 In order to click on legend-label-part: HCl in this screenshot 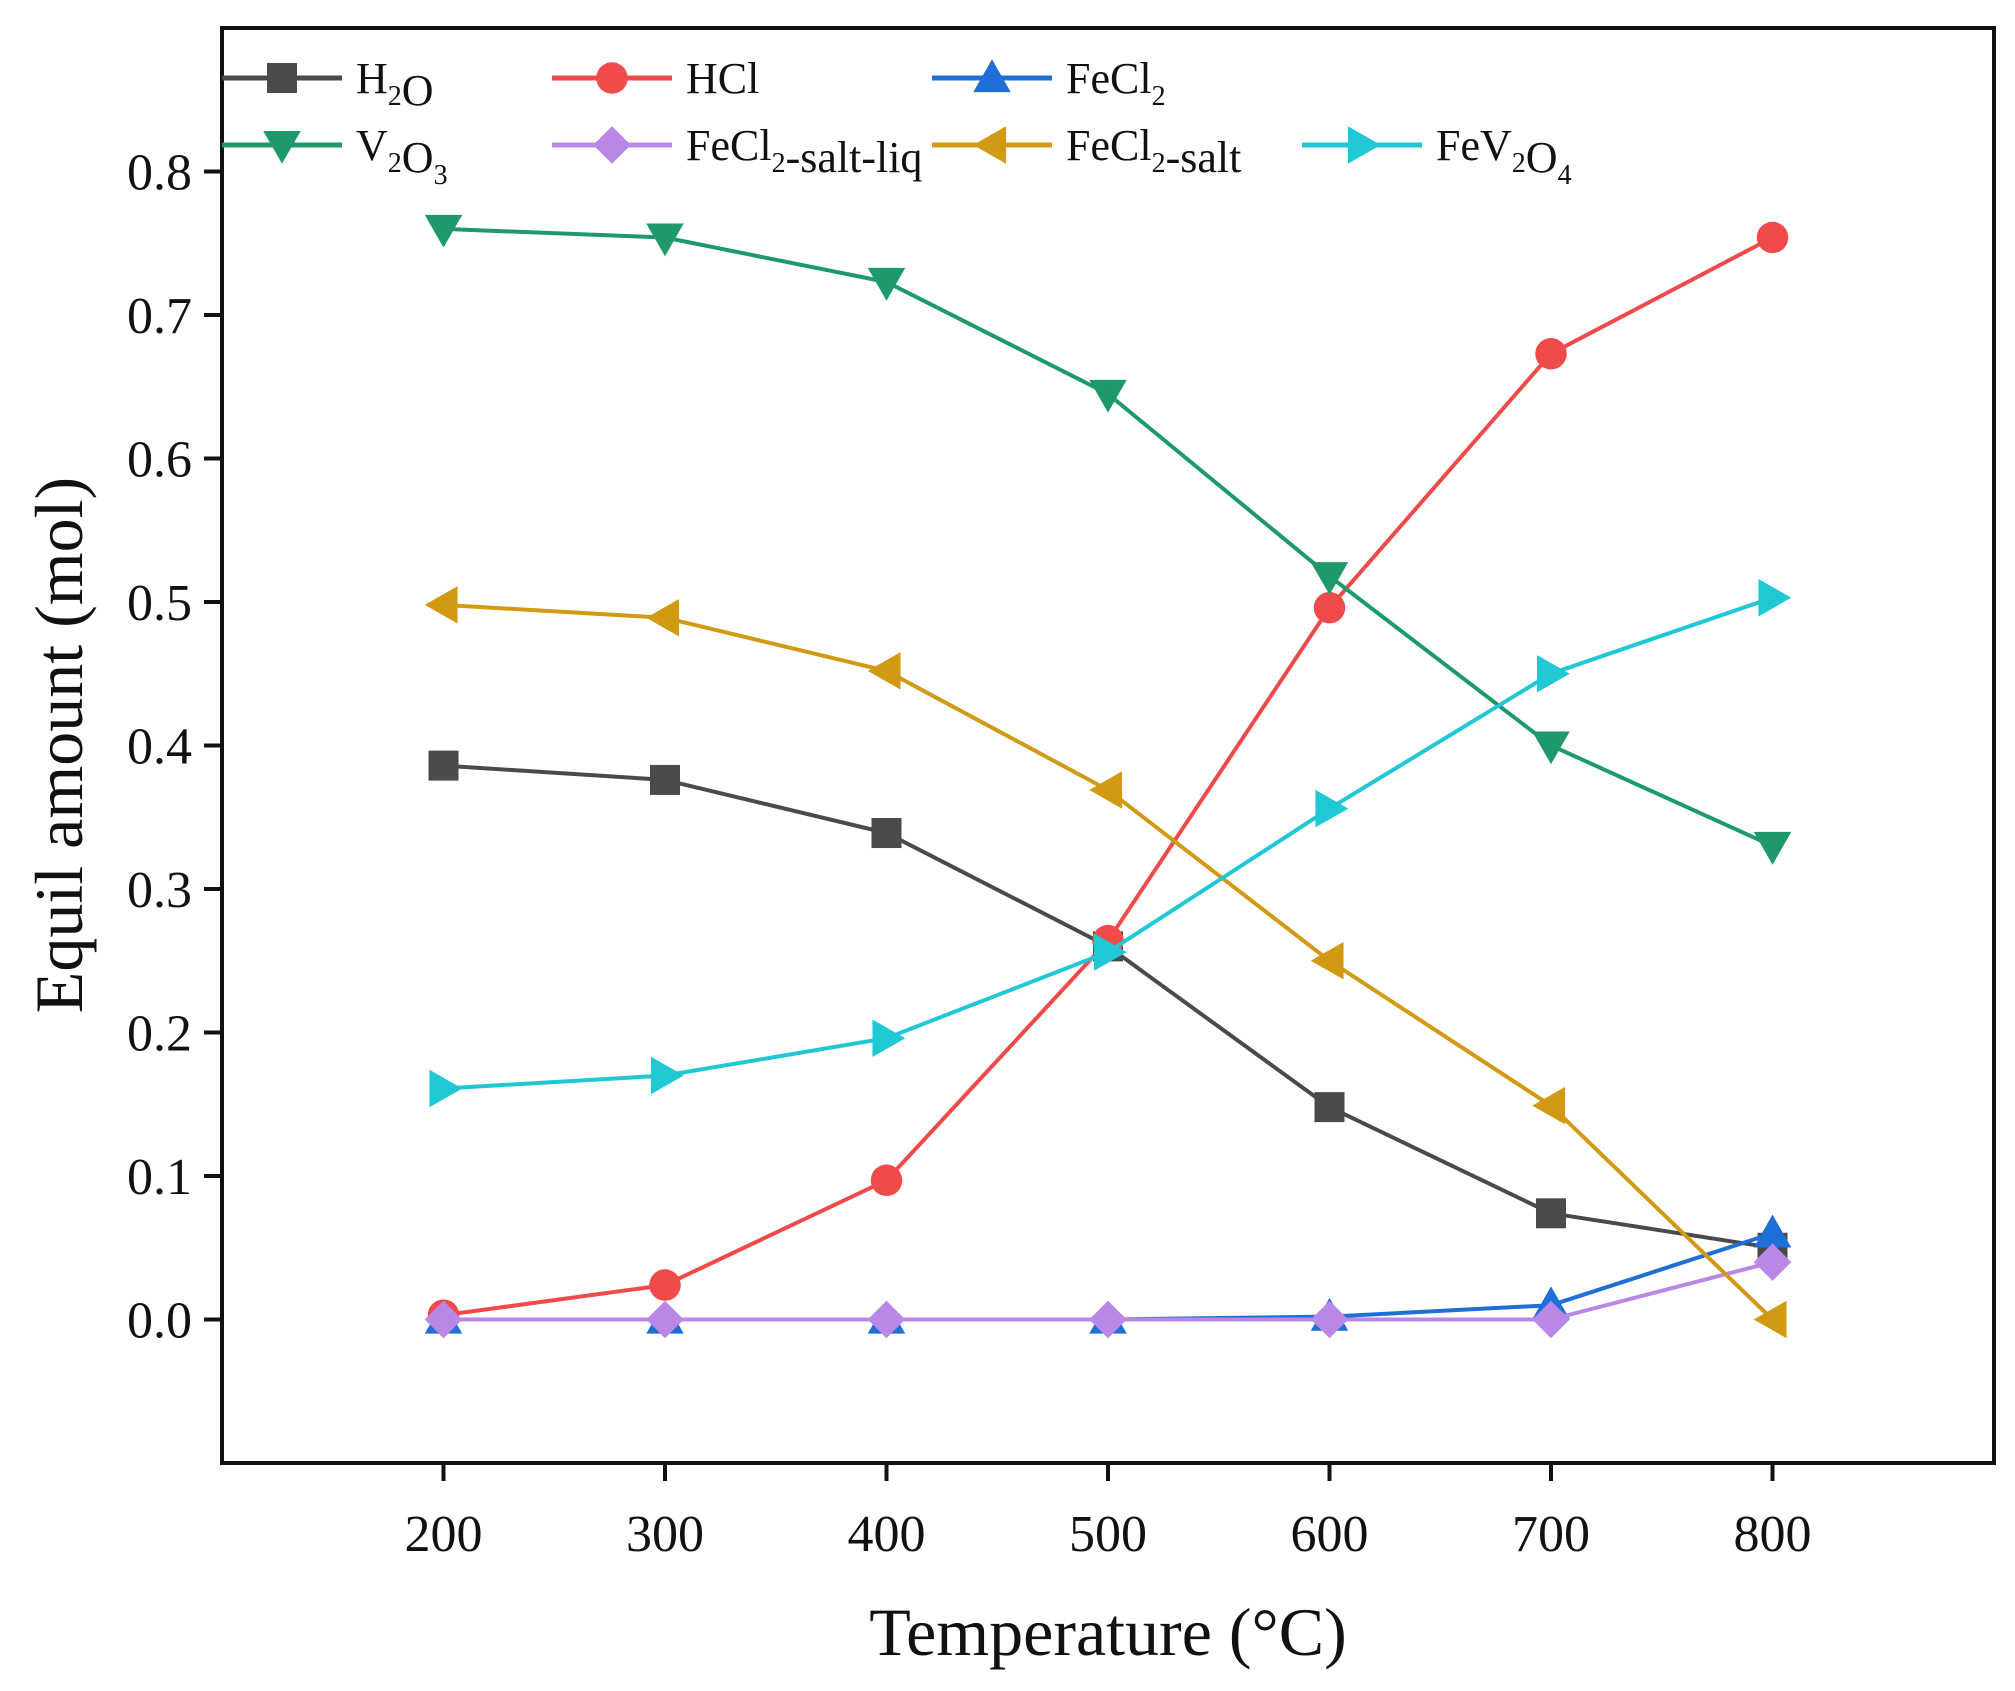, I will do `click(722, 78)`.